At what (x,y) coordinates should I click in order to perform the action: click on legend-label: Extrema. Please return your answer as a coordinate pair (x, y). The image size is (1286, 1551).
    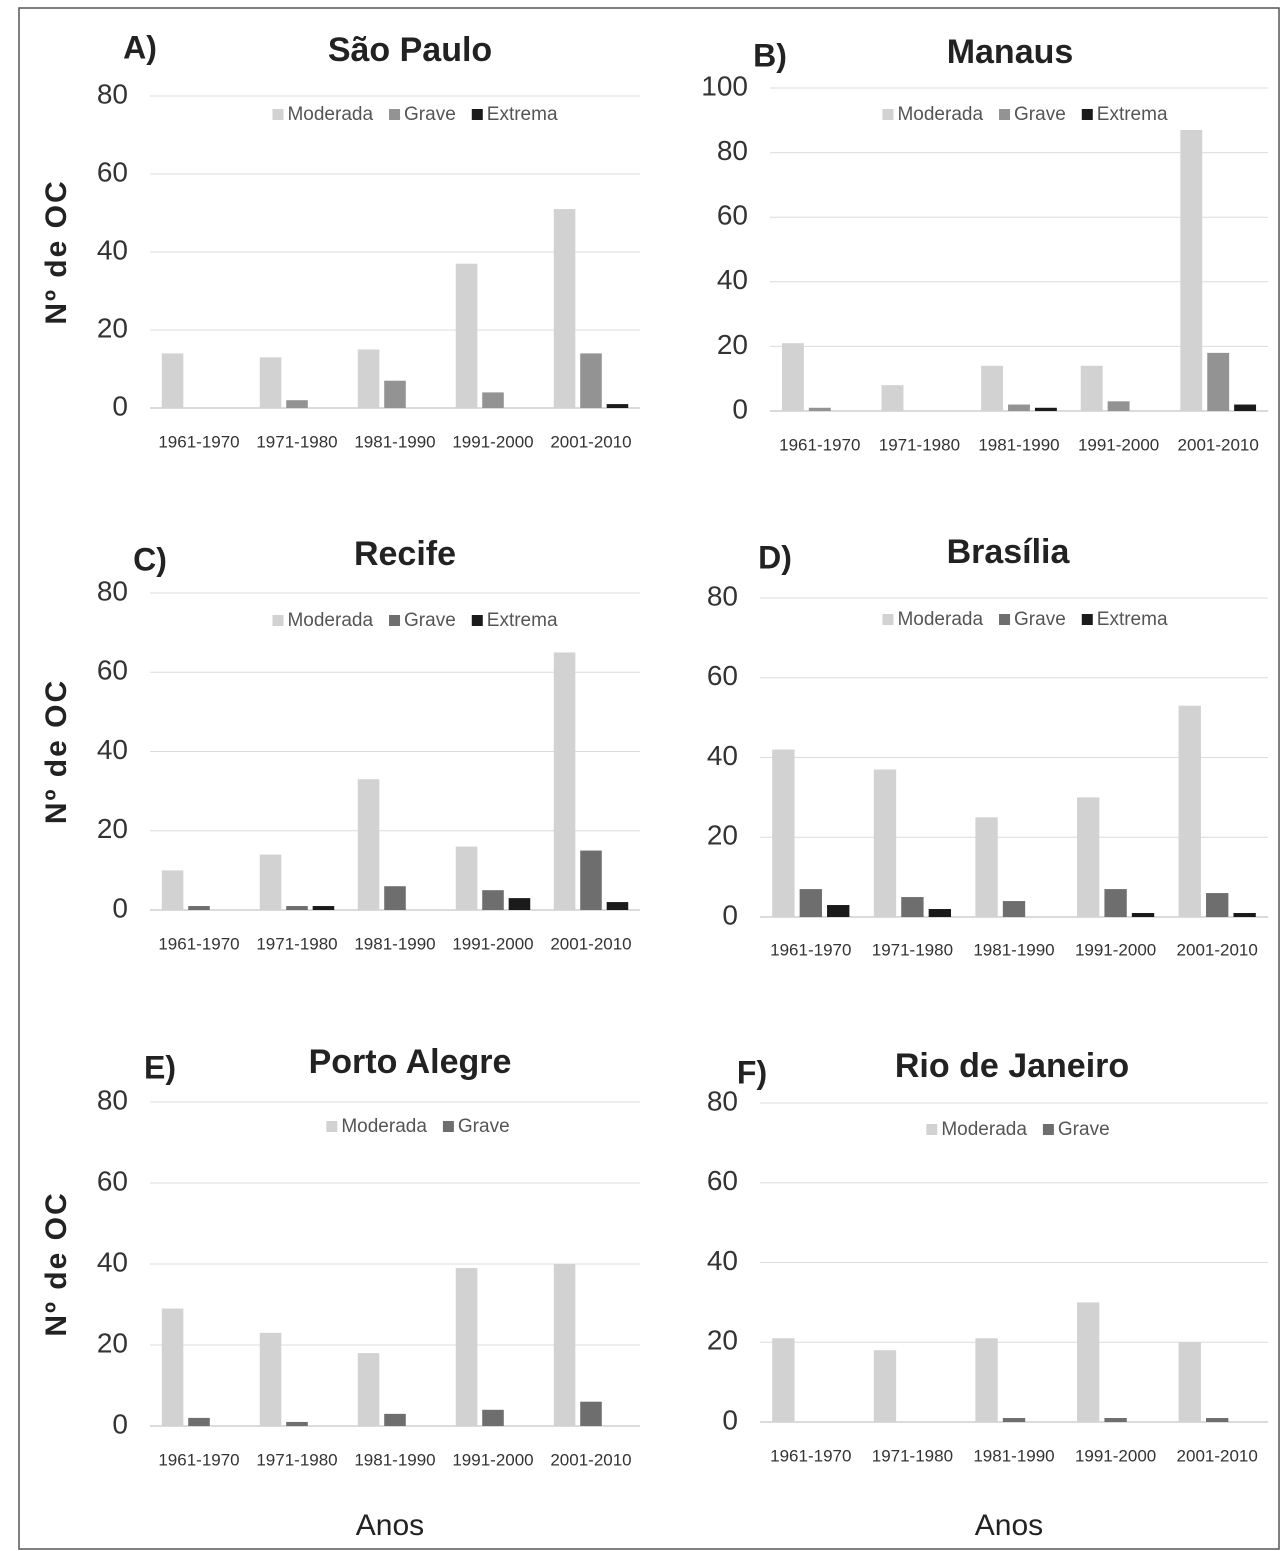
    Looking at the image, I should click on (1132, 114).